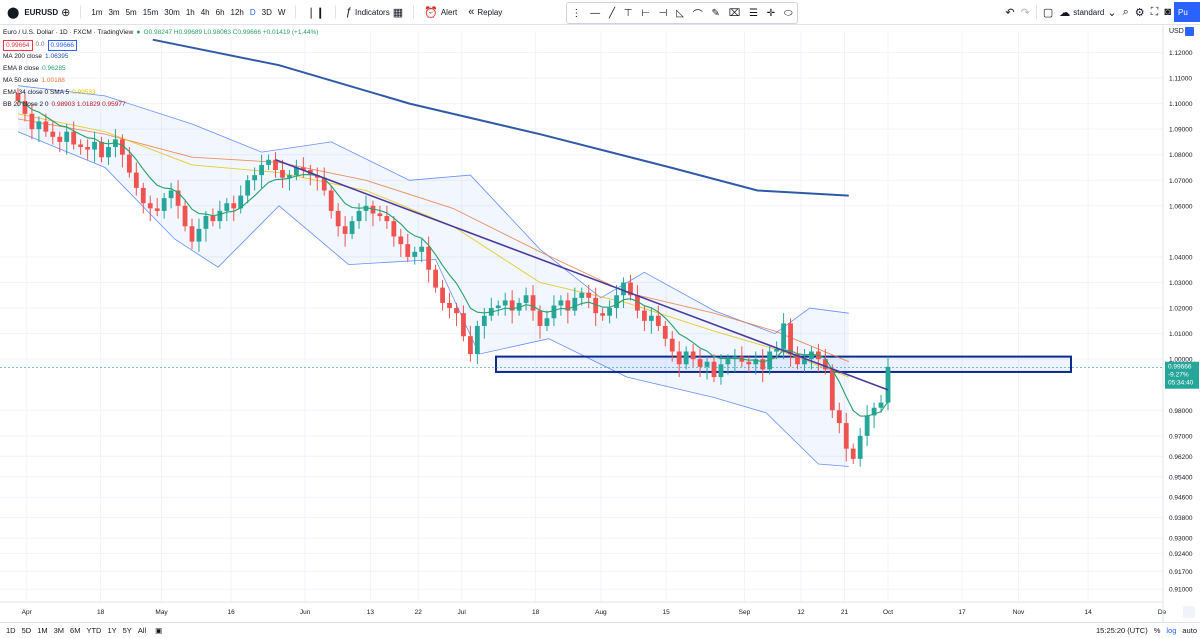 This screenshot has width=1200, height=638. What do you see at coordinates (663, 13) in the screenshot?
I see `pitchfork-icon: ⊣` at bounding box center [663, 13].